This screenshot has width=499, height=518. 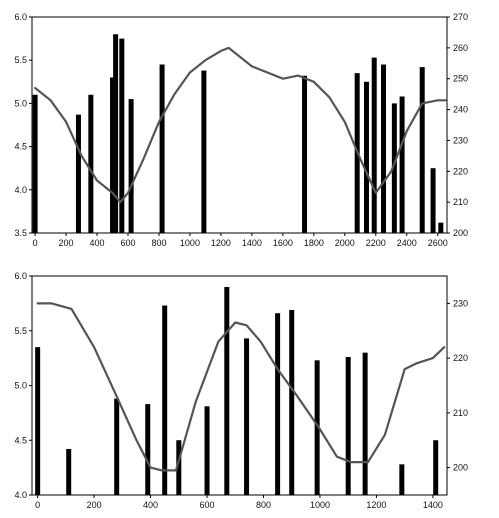 What do you see at coordinates (460, 171) in the screenshot?
I see `chart-1-y-right-tick-label: 220` at bounding box center [460, 171].